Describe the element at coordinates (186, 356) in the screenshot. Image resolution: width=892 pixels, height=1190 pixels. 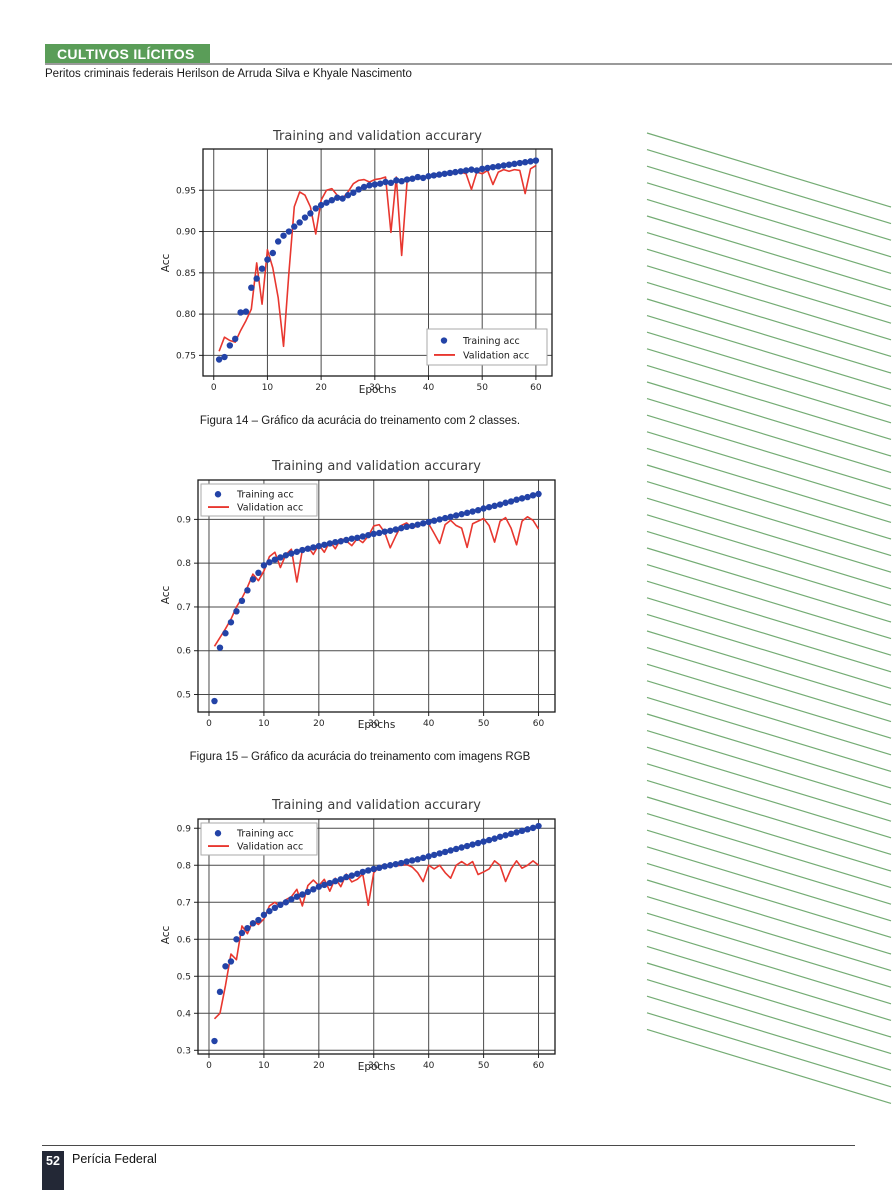
I see `svg-text: 0.75` at that location.